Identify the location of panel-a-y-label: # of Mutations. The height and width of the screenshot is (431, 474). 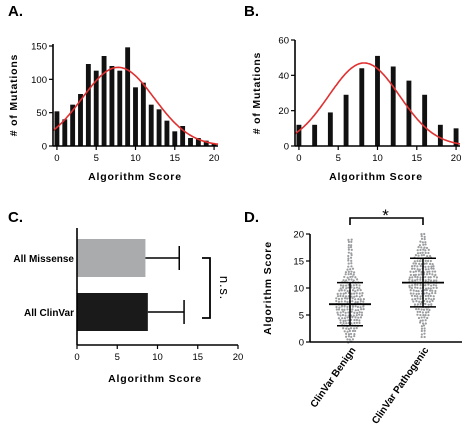
(14, 95).